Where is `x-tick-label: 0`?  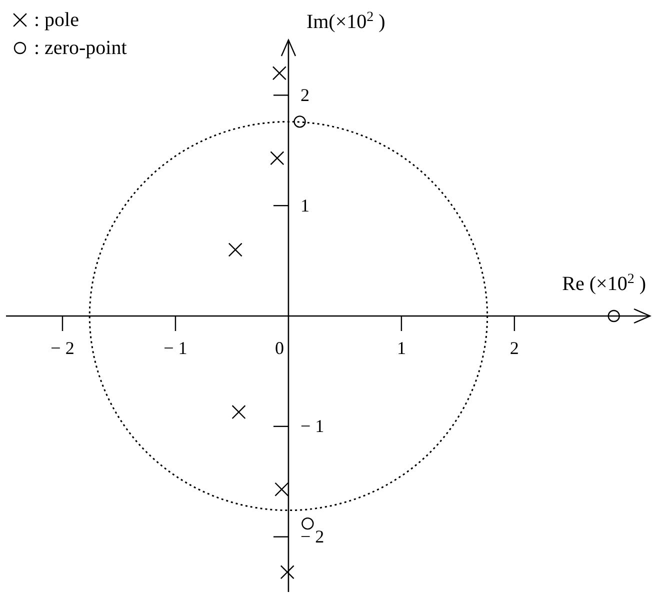 x-tick-label: 0 is located at coordinates (279, 348).